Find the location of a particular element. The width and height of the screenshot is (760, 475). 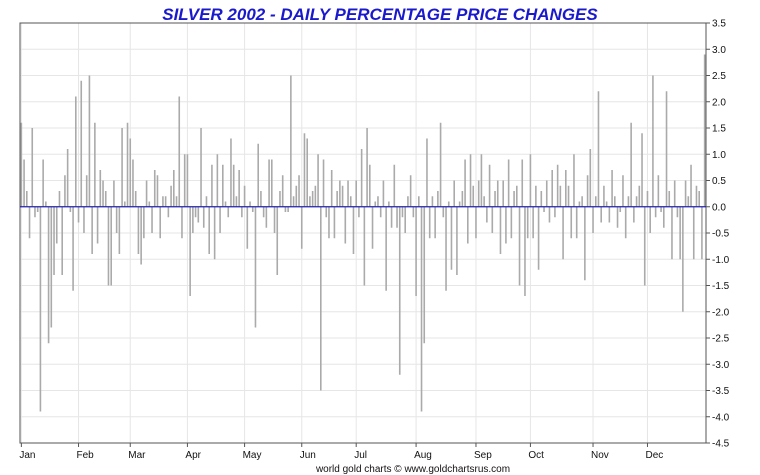

y-tick-label: -2.0 is located at coordinates (721, 312).